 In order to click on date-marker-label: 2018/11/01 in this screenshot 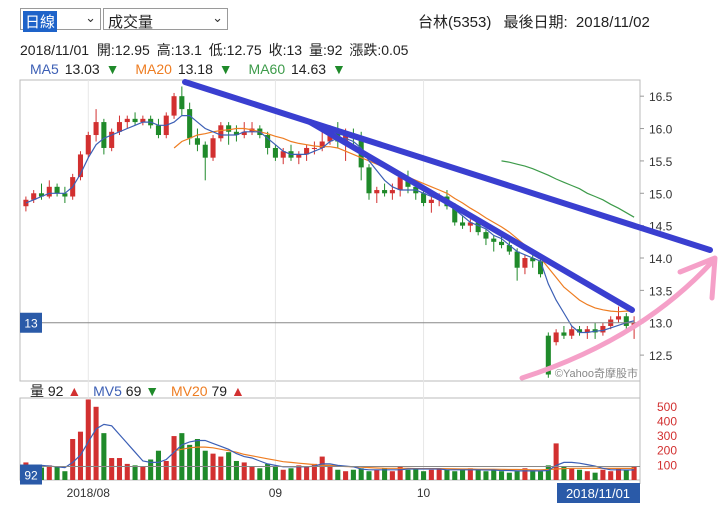, I will do `click(598, 493)`.